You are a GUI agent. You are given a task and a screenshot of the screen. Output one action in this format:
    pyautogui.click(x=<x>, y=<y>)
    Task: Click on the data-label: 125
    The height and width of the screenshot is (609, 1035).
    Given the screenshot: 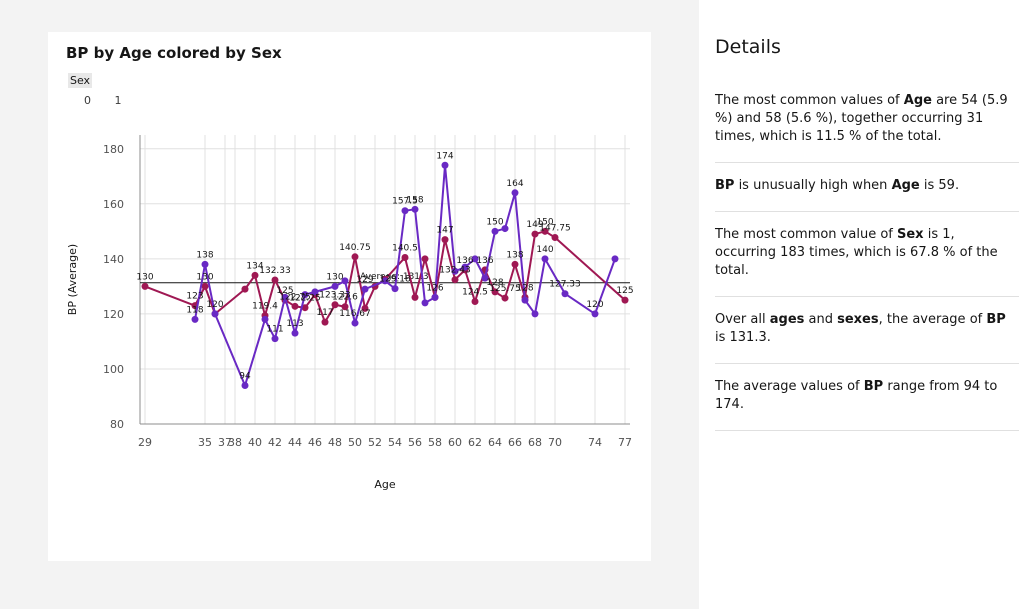 What is the action you would take?
    pyautogui.click(x=624, y=291)
    